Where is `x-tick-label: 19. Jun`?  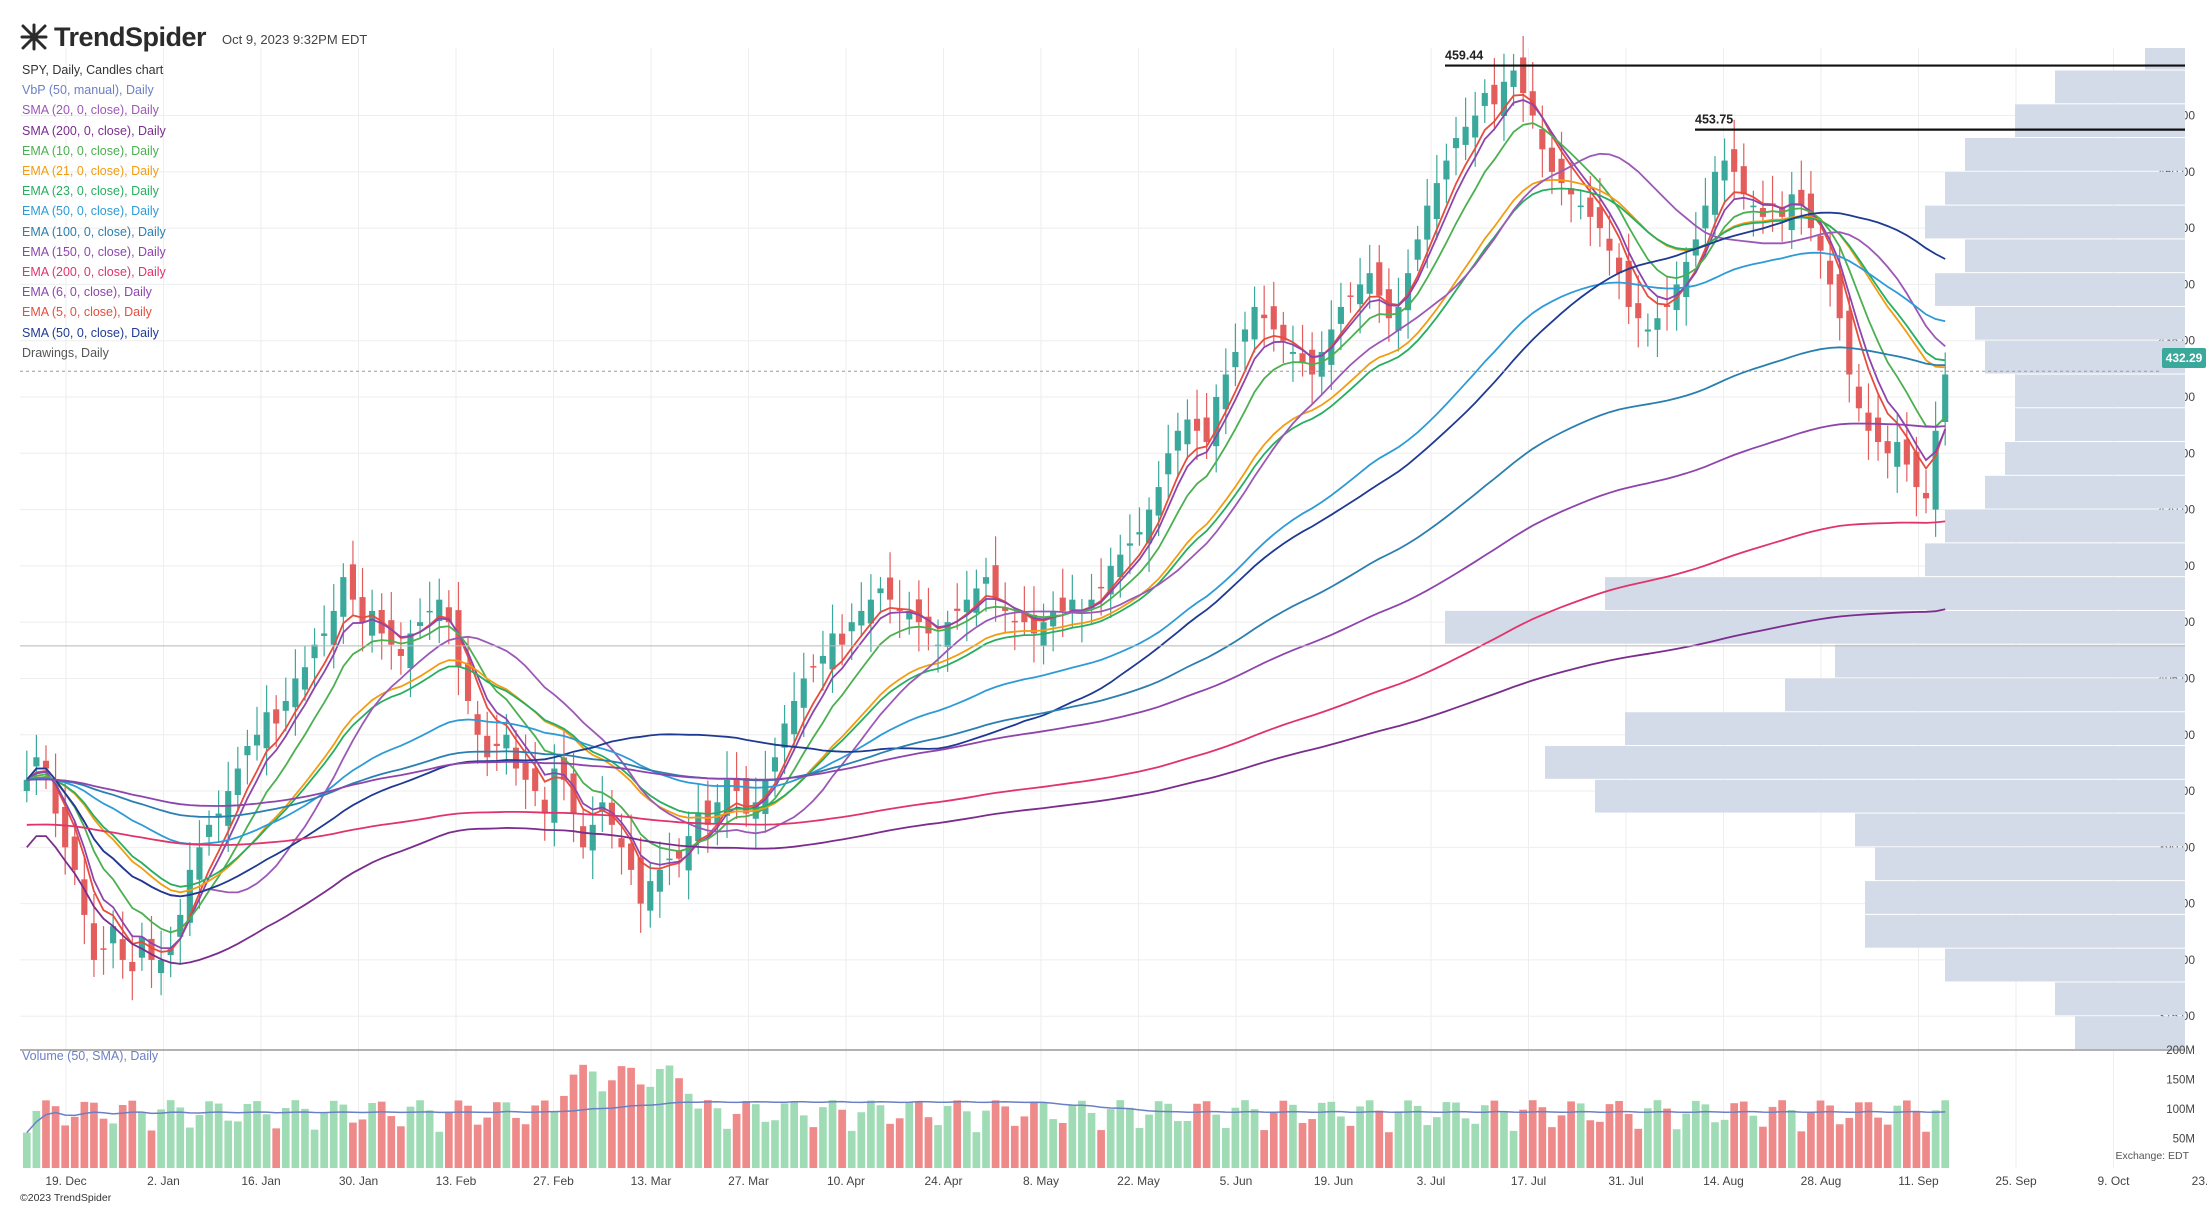
x-tick-label: 19. Jun is located at coordinates (1333, 1181).